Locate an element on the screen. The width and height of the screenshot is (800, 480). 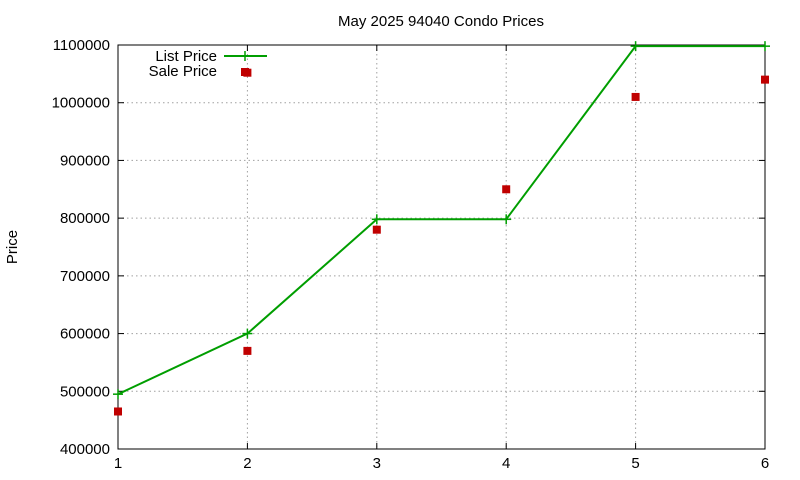
y-tick-label: 400000 is located at coordinates (85, 449).